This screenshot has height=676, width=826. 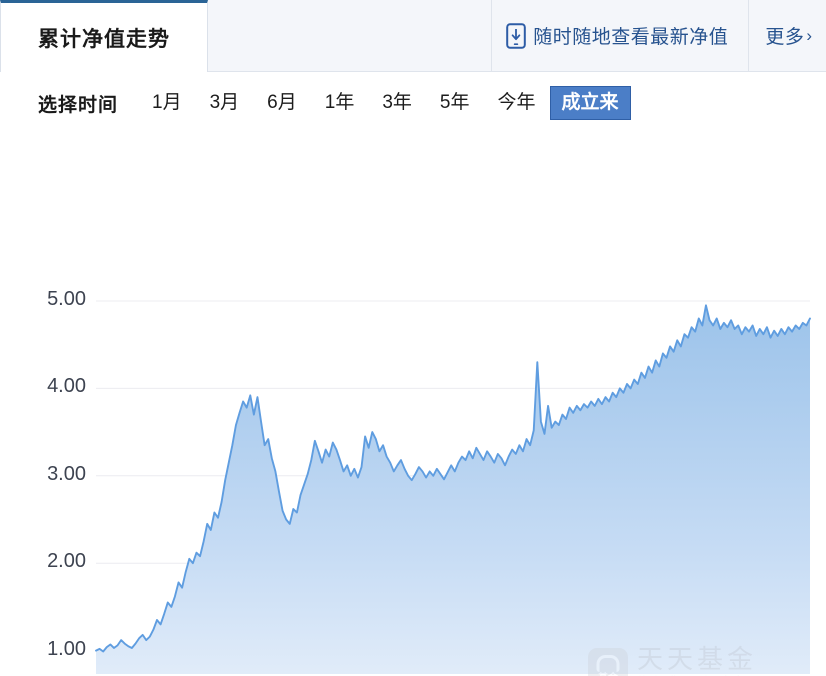 I want to click on chevron-right-icon: ›, so click(x=809, y=35).